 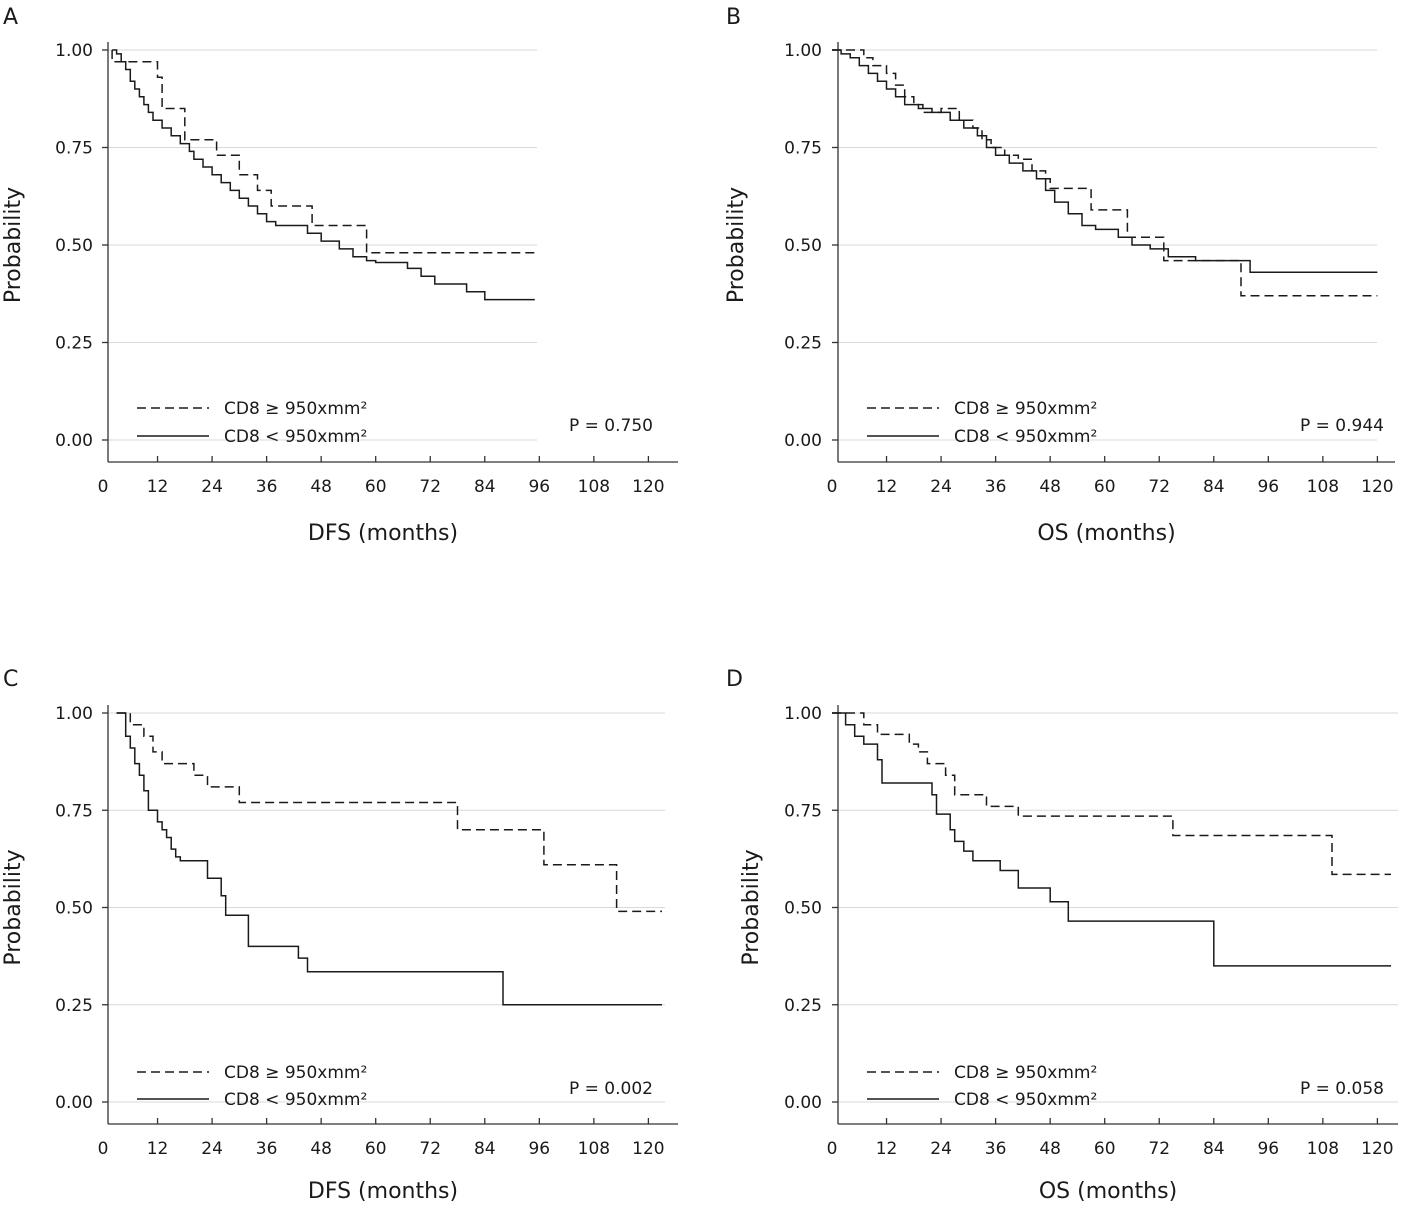 I want to click on panel-letter: C, so click(x=10, y=679).